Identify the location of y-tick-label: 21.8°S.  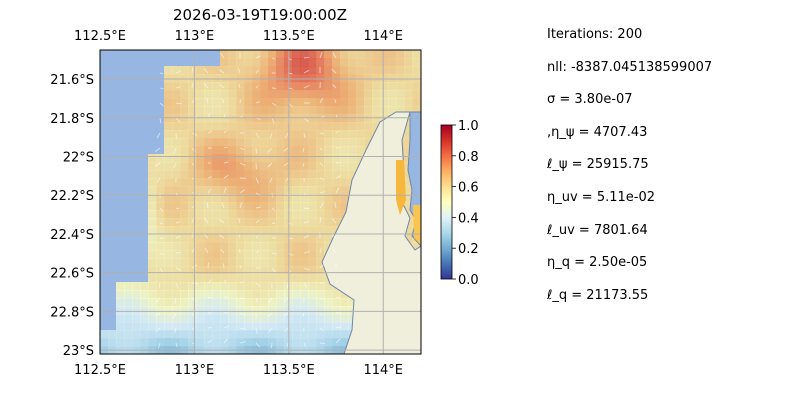
(72, 119).